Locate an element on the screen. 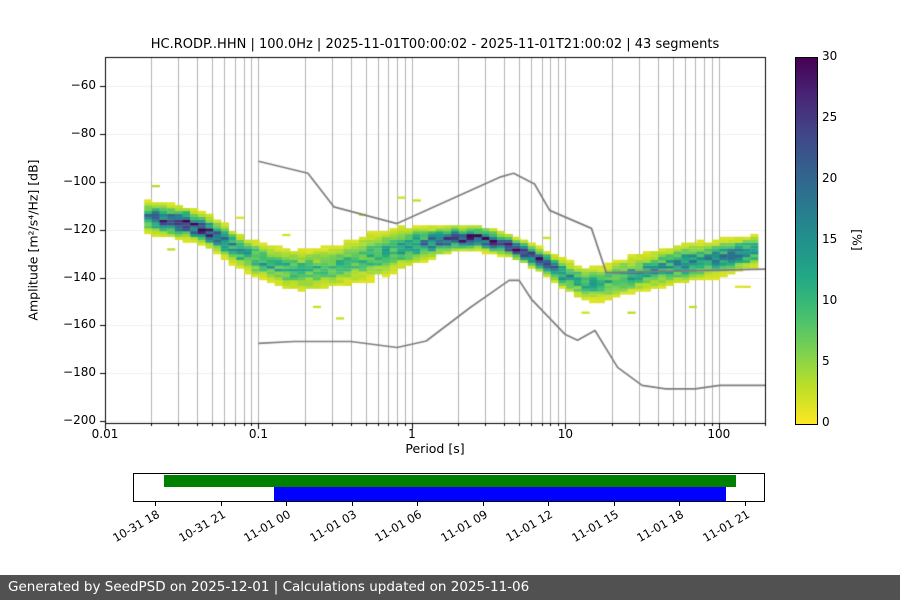 The height and width of the screenshot is (600, 900). y-tick-label: −60 is located at coordinates (83, 84).